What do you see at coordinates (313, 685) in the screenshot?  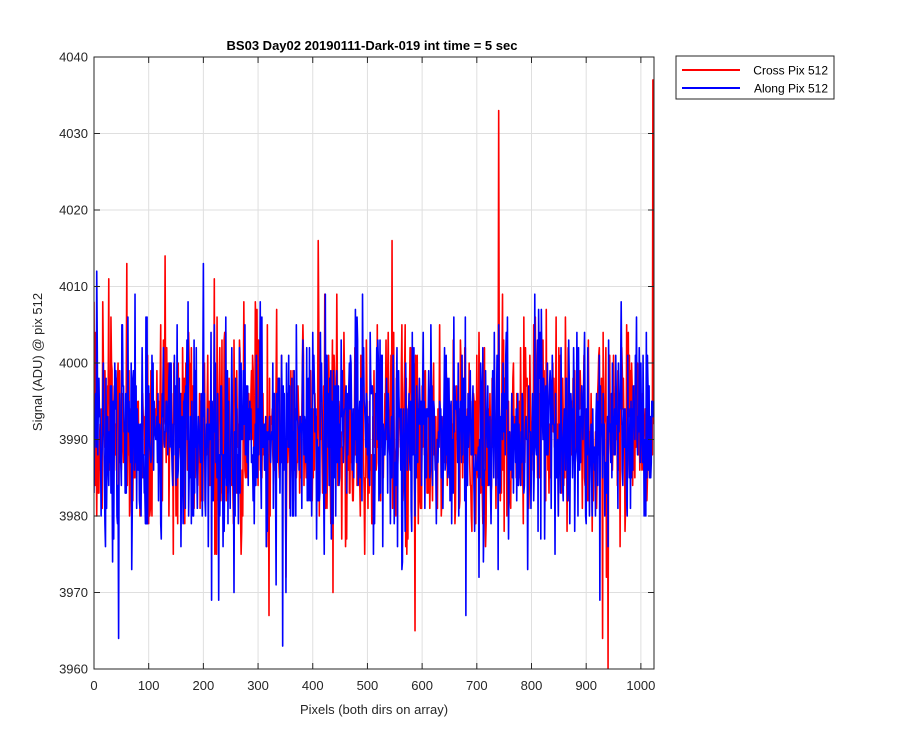 I see `x-tick-label: 400` at bounding box center [313, 685].